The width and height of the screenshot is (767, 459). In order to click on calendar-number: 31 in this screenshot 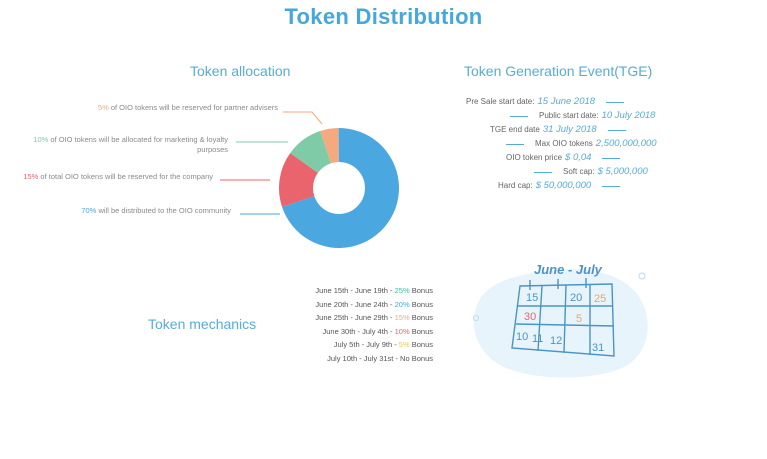, I will do `click(598, 348)`.